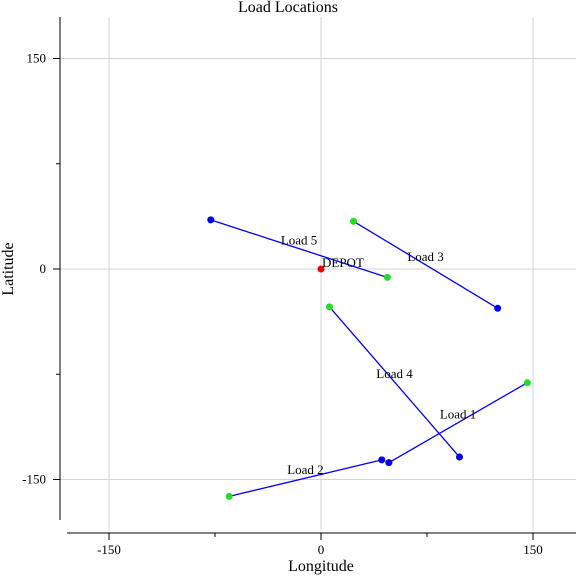  What do you see at coordinates (321, 566) in the screenshot?
I see `x-axis-title: Longitude` at bounding box center [321, 566].